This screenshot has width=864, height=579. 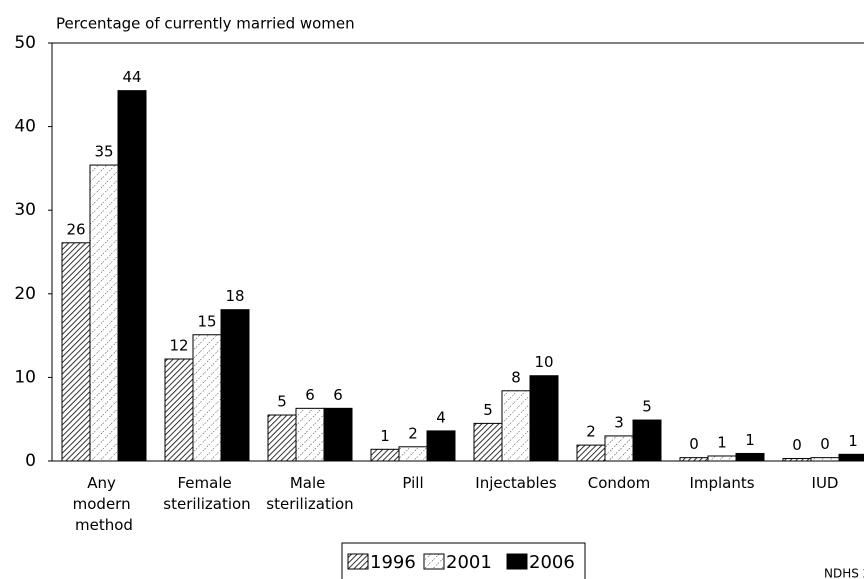 I want to click on x-tick-label-line: Pill, so click(x=412, y=483).